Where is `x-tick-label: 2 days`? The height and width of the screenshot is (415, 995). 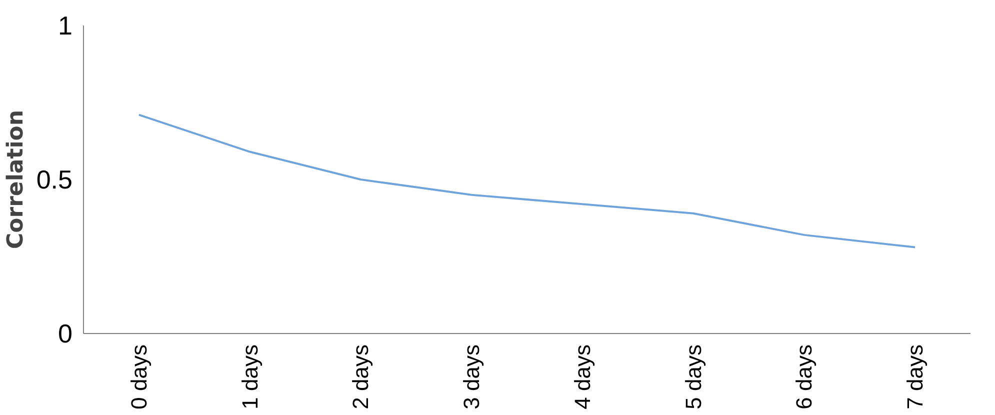
x-tick-label: 2 days is located at coordinates (361, 377).